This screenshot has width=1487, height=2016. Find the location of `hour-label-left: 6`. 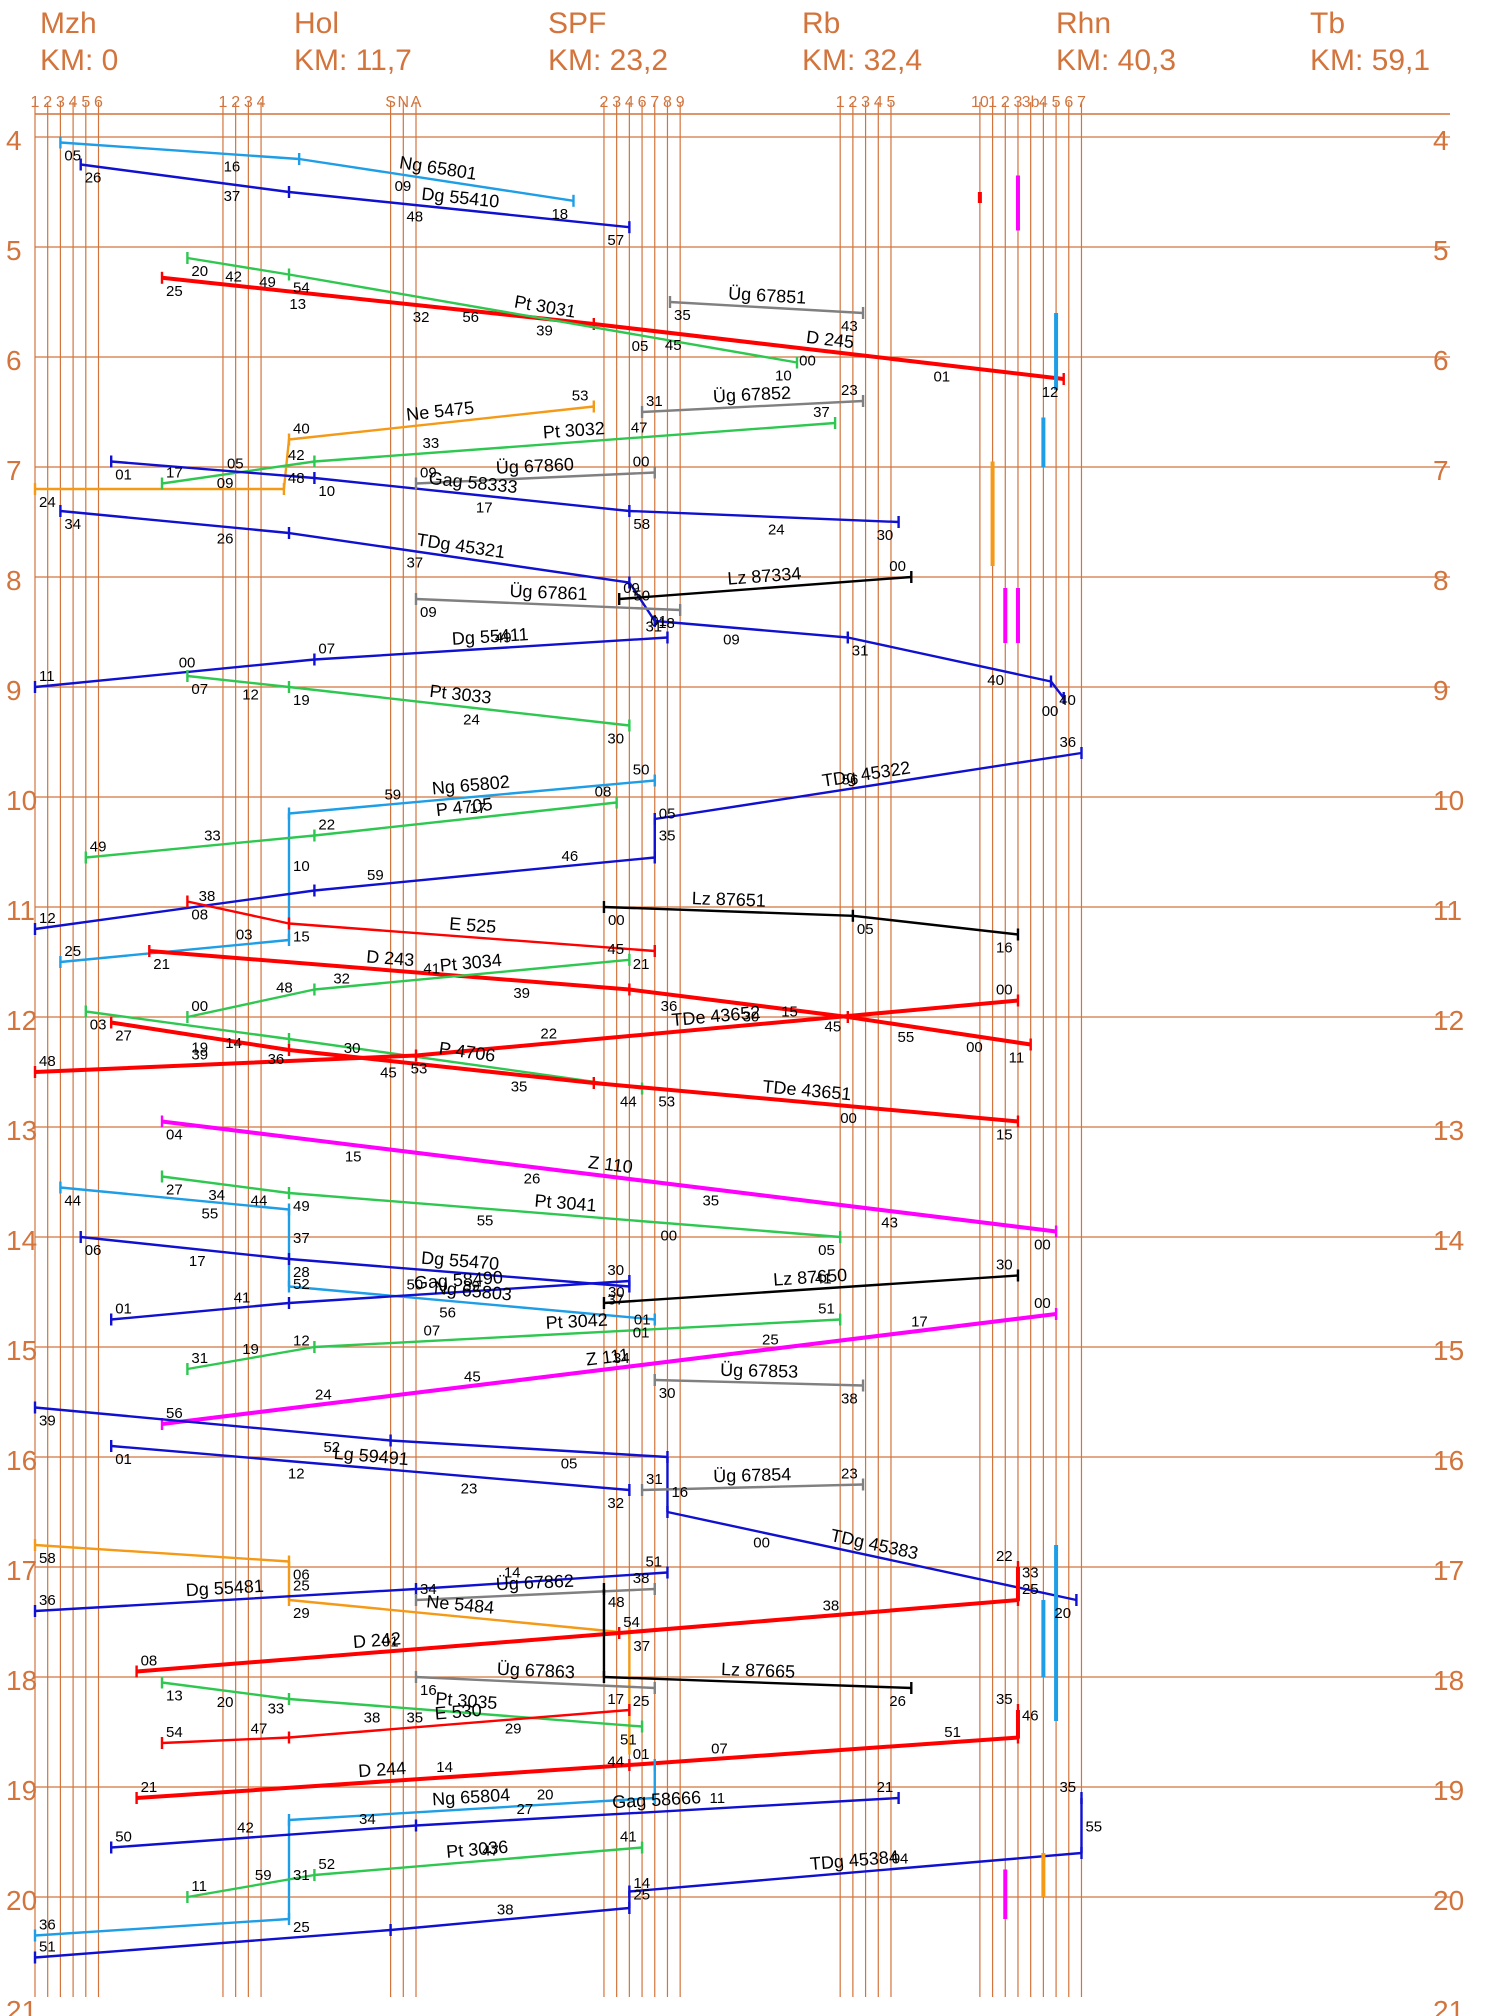

hour-label-left: 6 is located at coordinates (14, 360).